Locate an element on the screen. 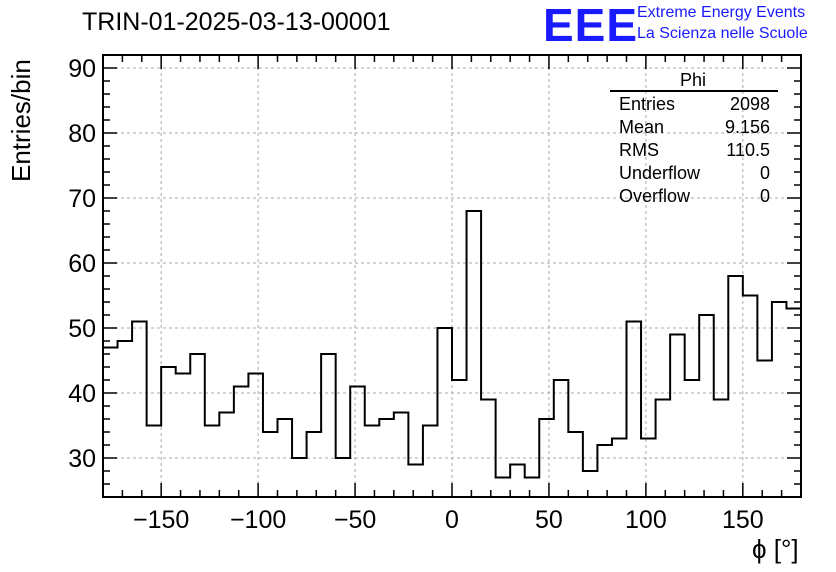 The width and height of the screenshot is (836, 572). stat-value-underflow: 0 is located at coordinates (764, 173).